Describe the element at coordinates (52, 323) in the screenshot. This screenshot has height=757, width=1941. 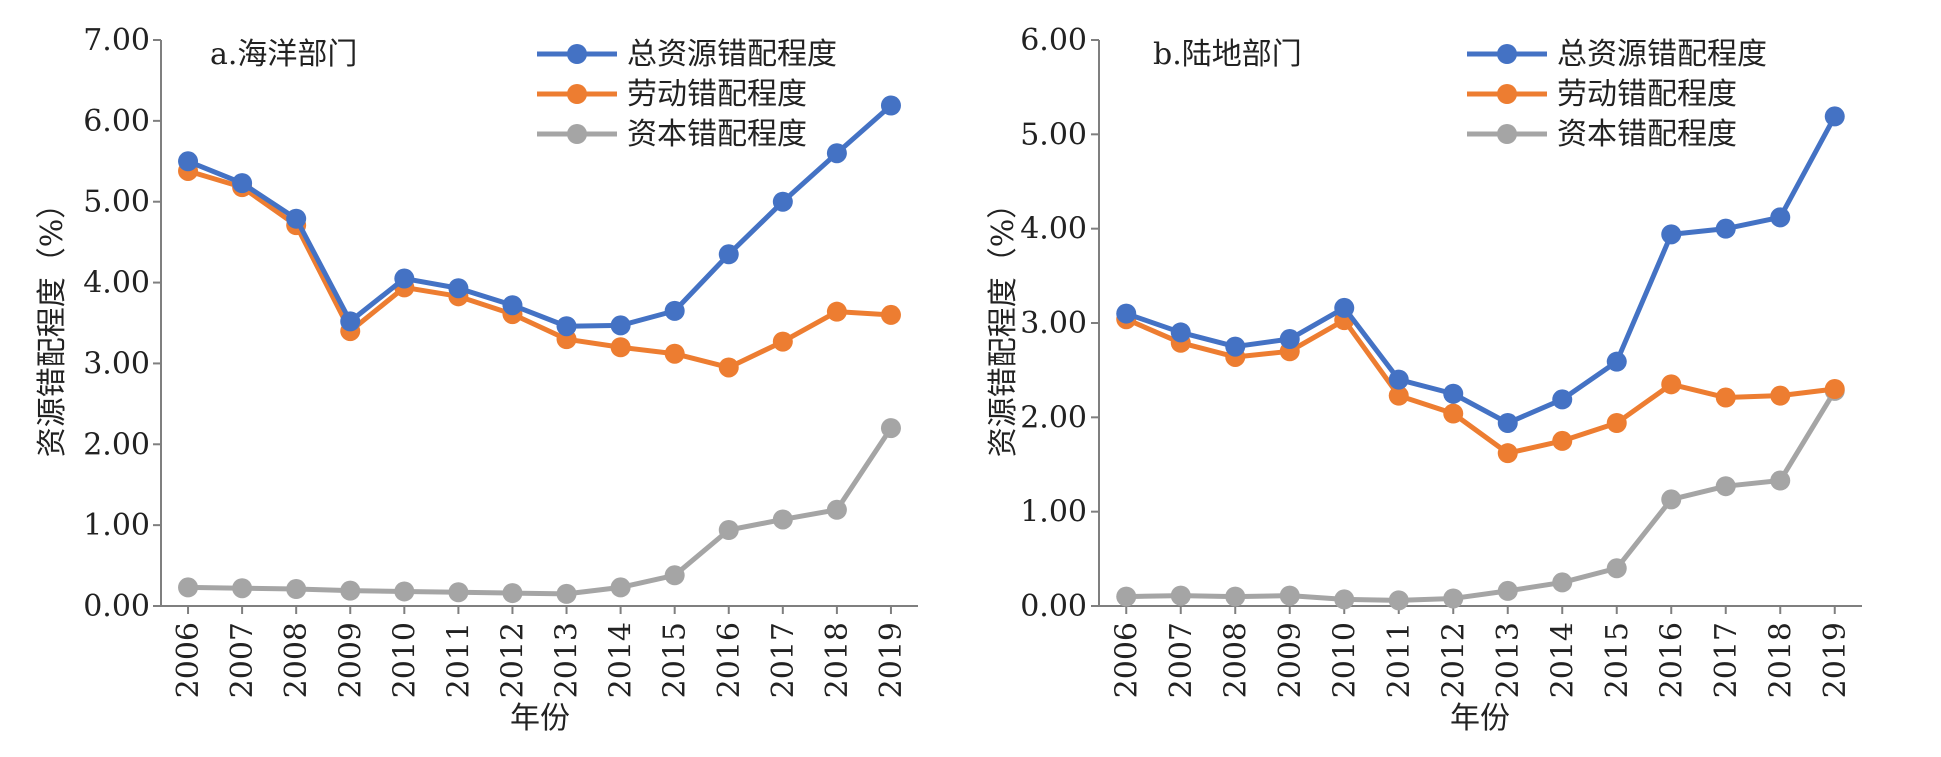
I see `y-axis-title: 资源错配程度（%）` at that location.